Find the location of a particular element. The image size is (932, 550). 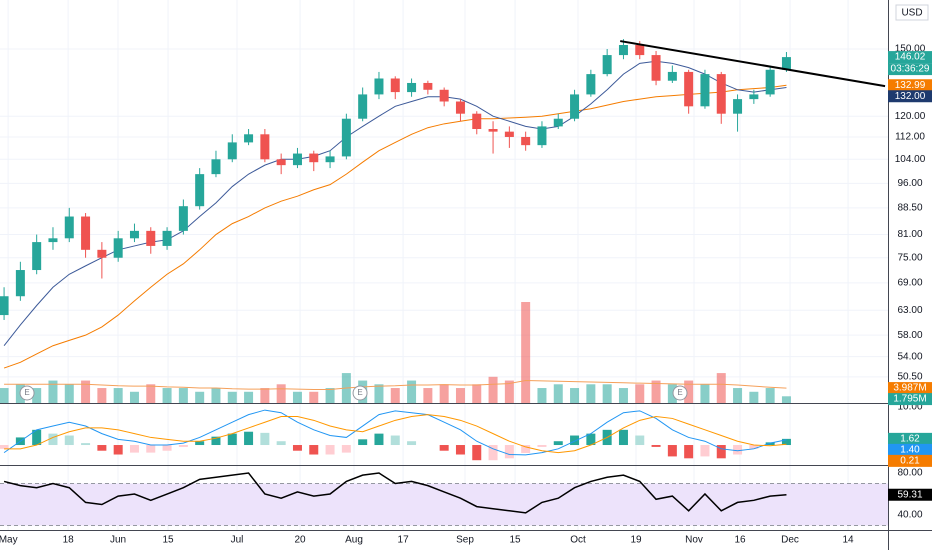

currency-box is located at coordinates (912, 12).